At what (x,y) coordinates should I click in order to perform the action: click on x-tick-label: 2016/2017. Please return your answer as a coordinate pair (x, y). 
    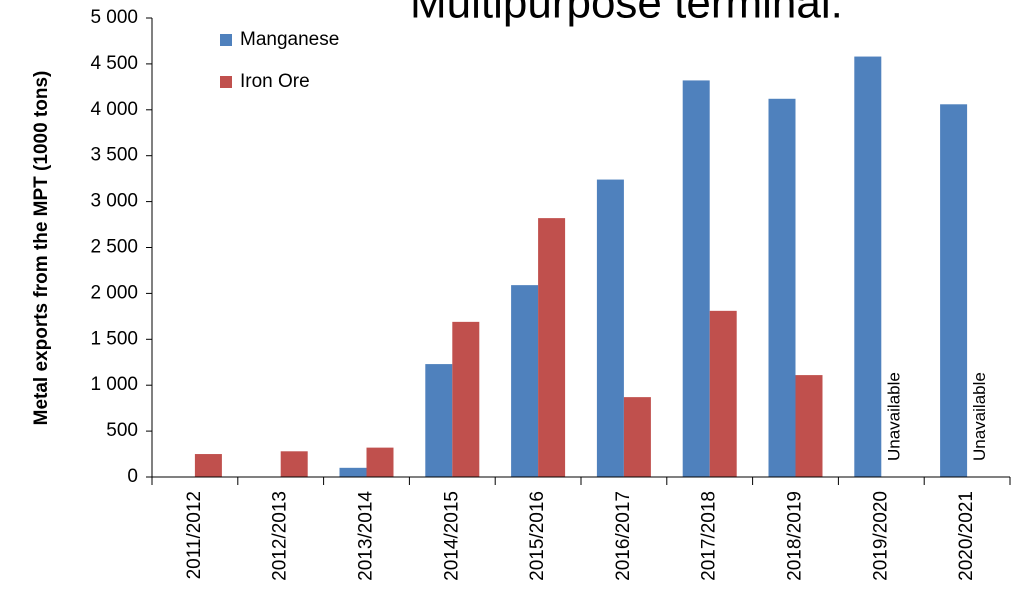
    Looking at the image, I should click on (623, 536).